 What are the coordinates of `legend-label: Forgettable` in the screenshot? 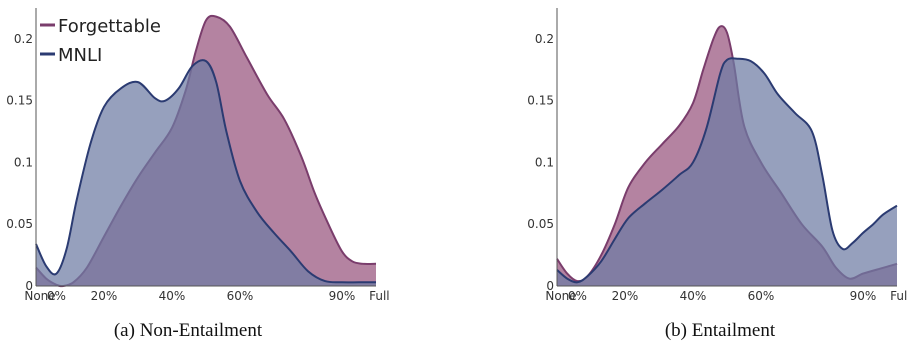 It's located at (109, 26).